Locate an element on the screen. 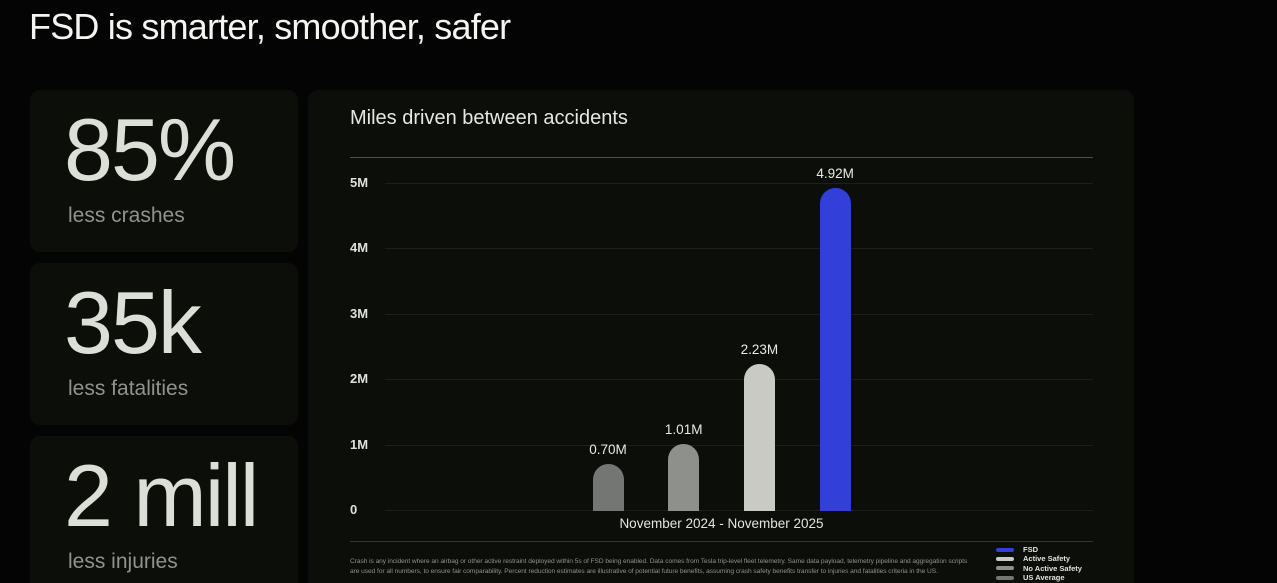 The height and width of the screenshot is (583, 1277). gridline-2M is located at coordinates (739, 379).